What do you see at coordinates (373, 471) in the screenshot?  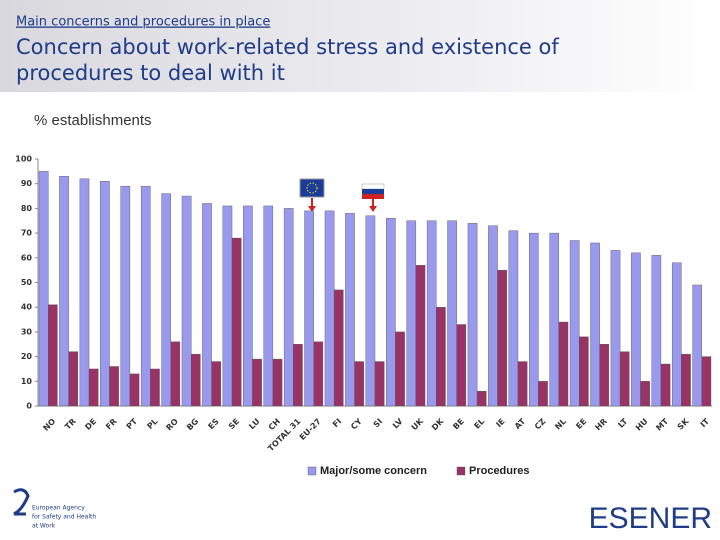 I see `legend-label: Major/some concern` at bounding box center [373, 471].